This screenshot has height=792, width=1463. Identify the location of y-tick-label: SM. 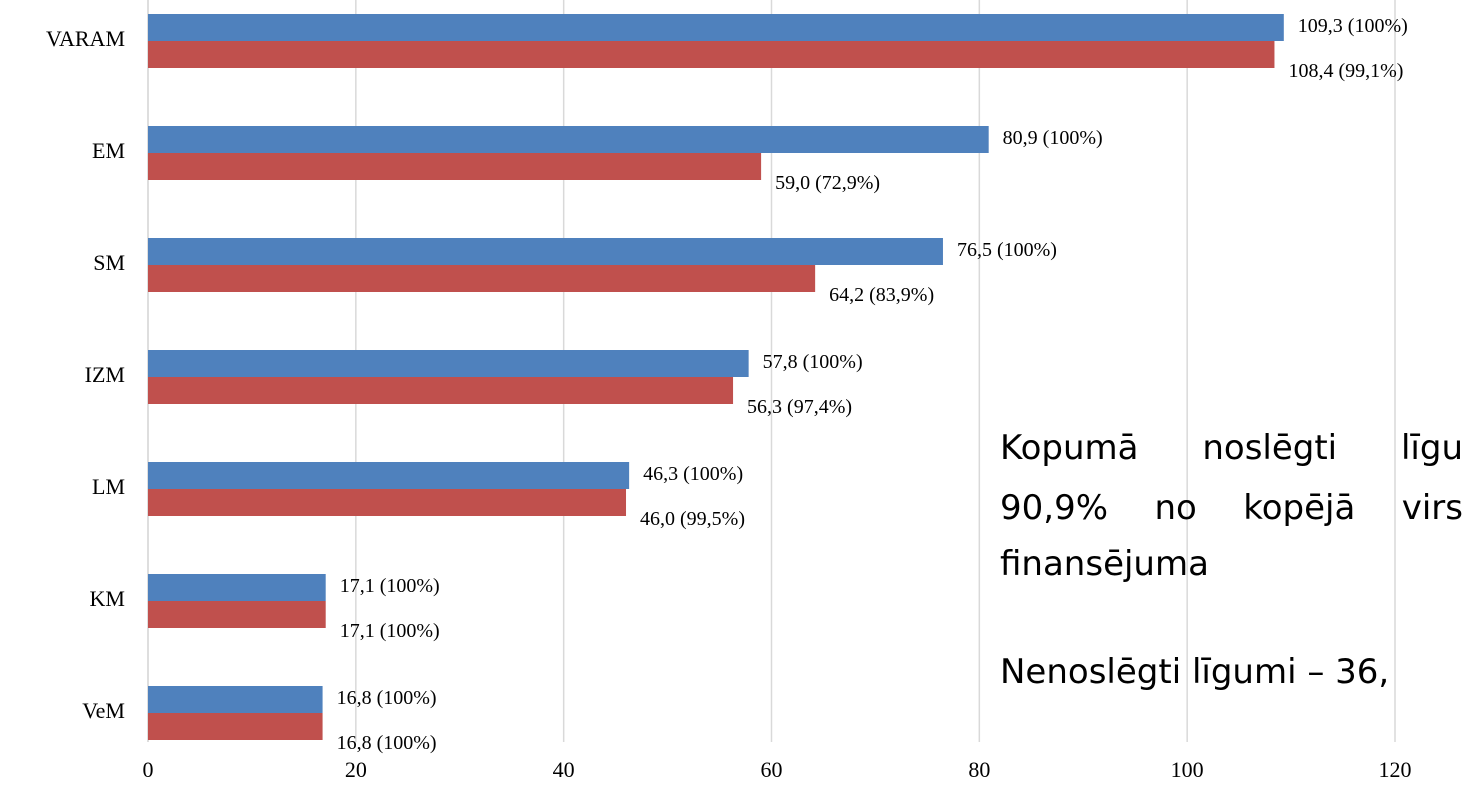
(109, 262).